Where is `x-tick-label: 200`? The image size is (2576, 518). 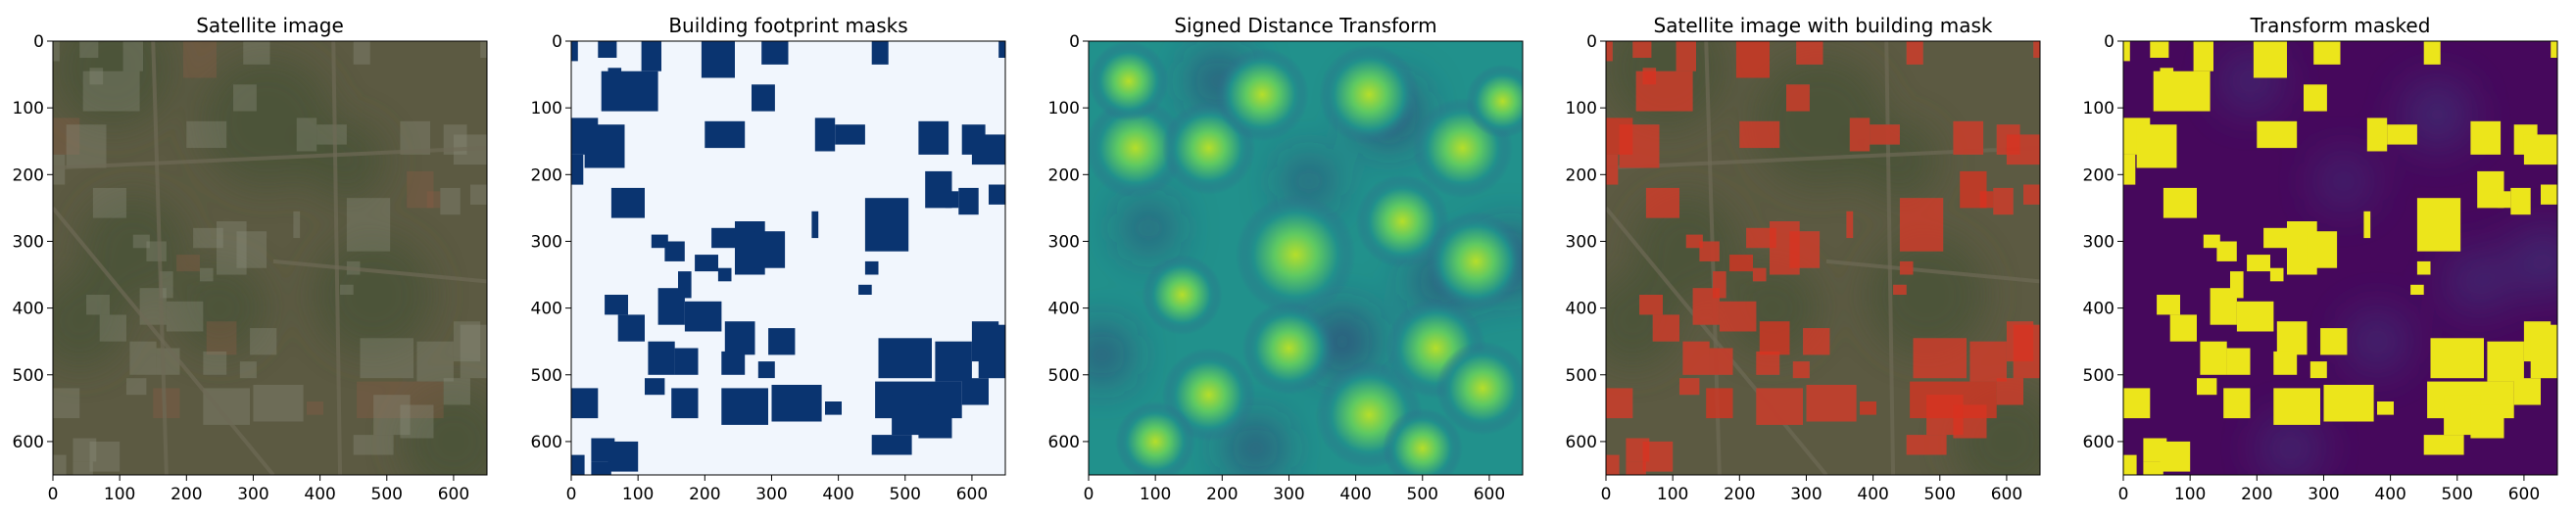 x-tick-label: 200 is located at coordinates (1739, 495).